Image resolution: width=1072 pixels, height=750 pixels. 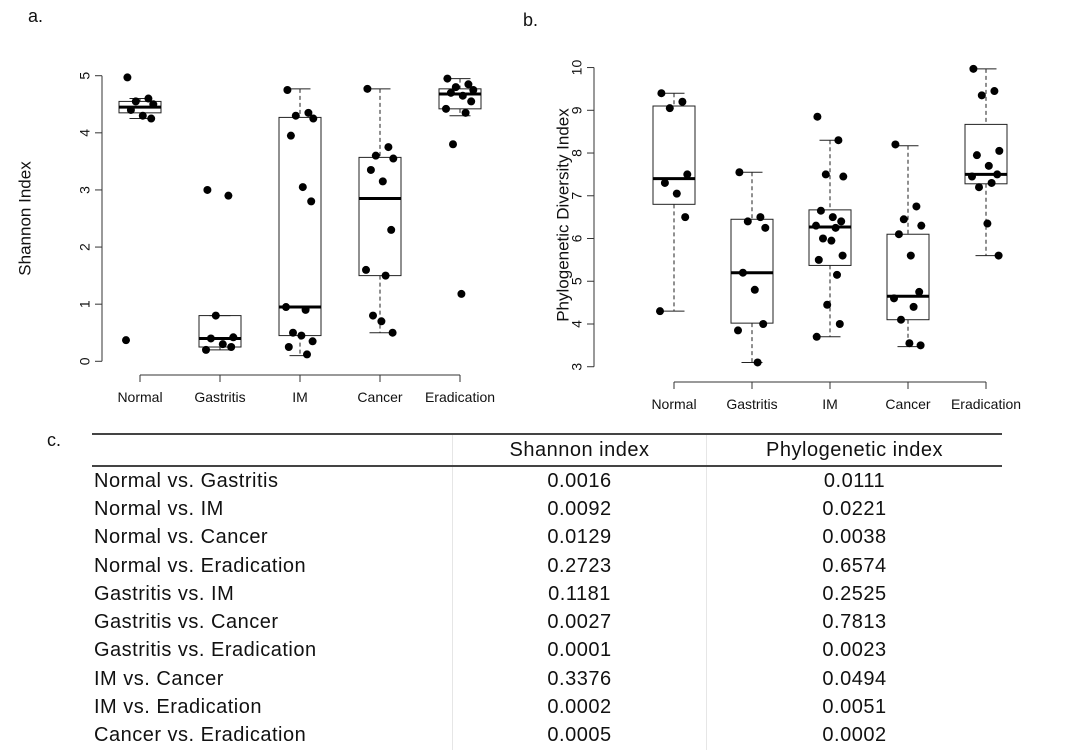 What do you see at coordinates (907, 404) in the screenshot?
I see `x-tick-label: Cancer` at bounding box center [907, 404].